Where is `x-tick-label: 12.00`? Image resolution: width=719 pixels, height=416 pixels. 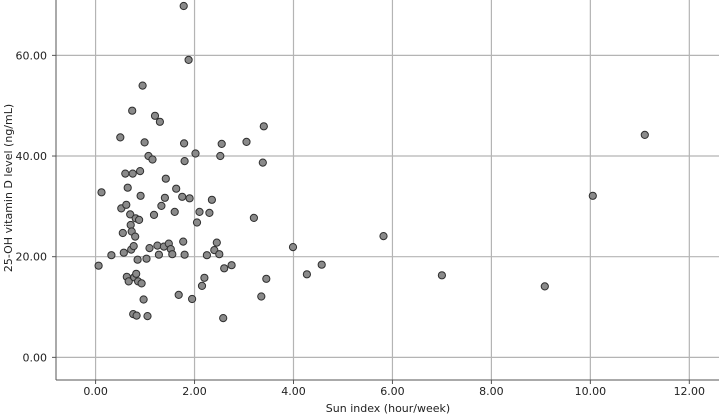 x-tick-label: 12.00 is located at coordinates (690, 391).